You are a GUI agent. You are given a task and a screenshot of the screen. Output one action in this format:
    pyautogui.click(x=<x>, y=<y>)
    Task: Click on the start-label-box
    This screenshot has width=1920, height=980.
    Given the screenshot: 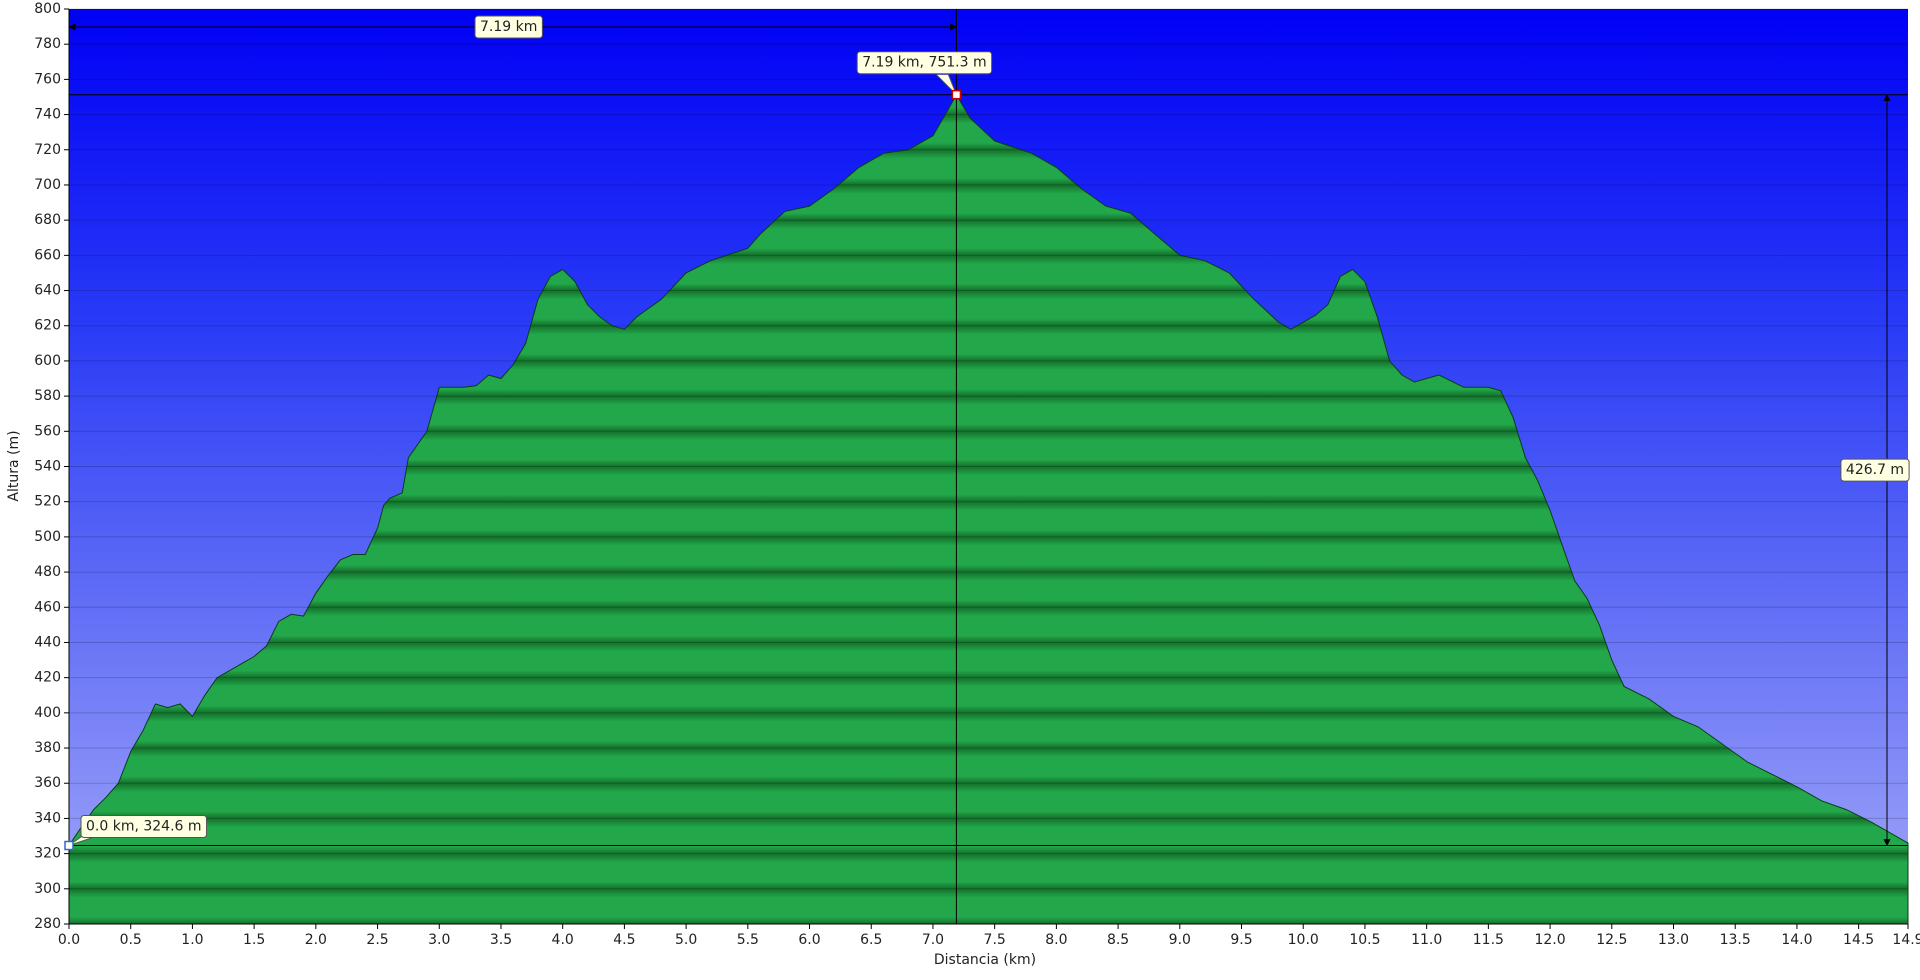 What is the action you would take?
    pyautogui.click(x=144, y=827)
    